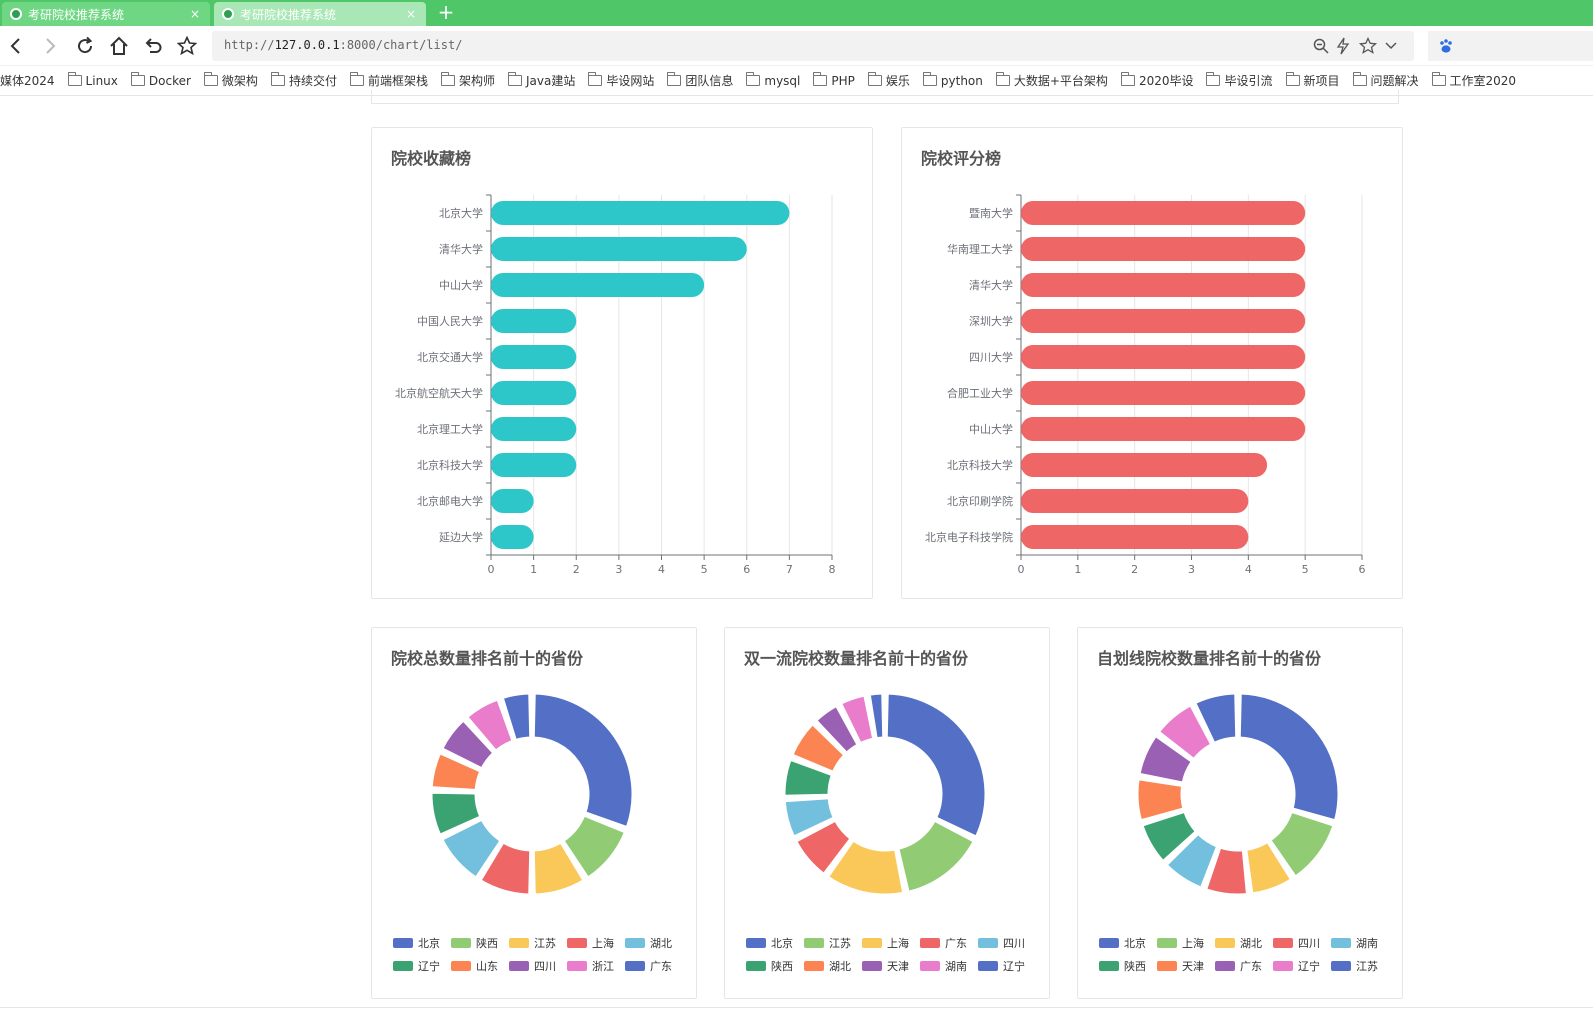 Image resolution: width=1593 pixels, height=1013 pixels. I want to click on bookmark-folder: PHP, so click(834, 80).